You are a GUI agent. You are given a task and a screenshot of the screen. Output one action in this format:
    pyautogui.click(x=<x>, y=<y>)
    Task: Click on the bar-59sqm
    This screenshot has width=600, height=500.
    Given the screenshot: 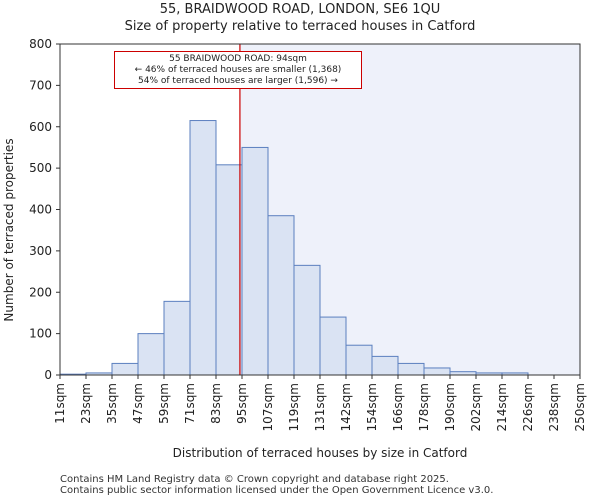 What is the action you would take?
    pyautogui.click(x=177, y=338)
    